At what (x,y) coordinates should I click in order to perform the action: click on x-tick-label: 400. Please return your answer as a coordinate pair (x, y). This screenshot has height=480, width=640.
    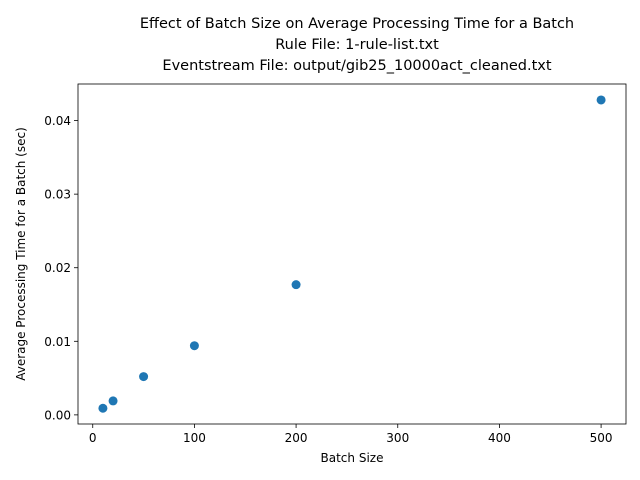
    Looking at the image, I should click on (499, 438).